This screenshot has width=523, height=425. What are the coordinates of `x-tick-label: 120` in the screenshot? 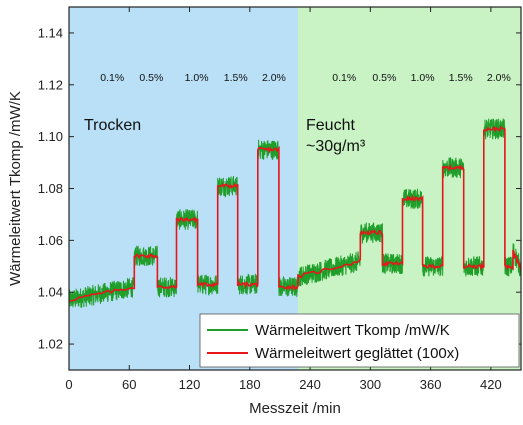 It's located at (190, 384).